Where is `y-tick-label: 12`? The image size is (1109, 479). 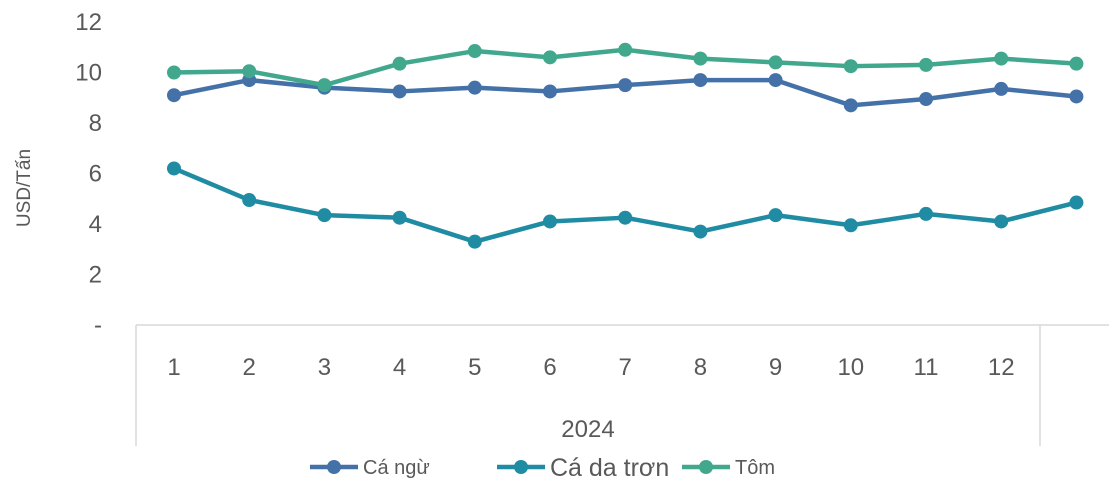
y-tick-label: 12 is located at coordinates (88, 22).